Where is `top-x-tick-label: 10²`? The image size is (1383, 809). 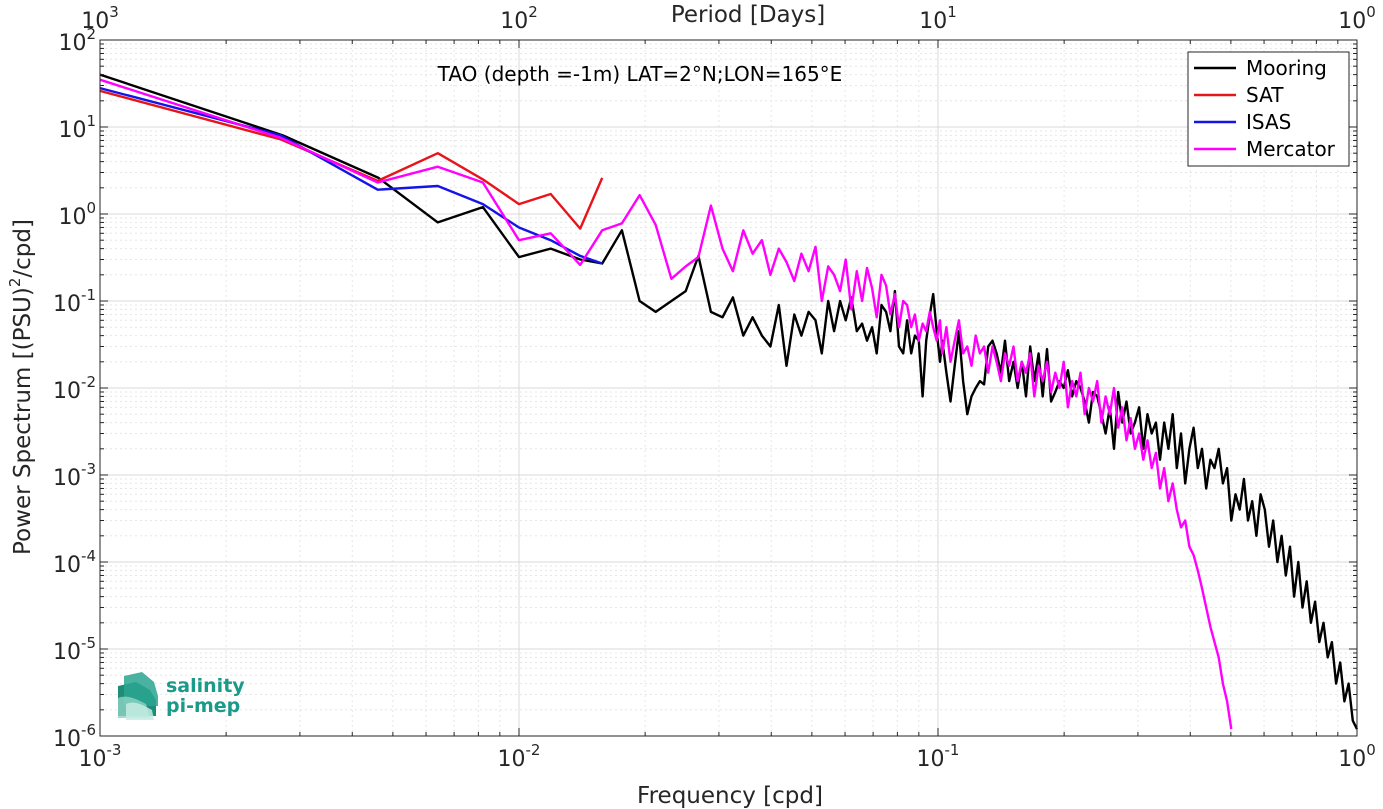
top-x-tick-label: 10² is located at coordinates (519, 18).